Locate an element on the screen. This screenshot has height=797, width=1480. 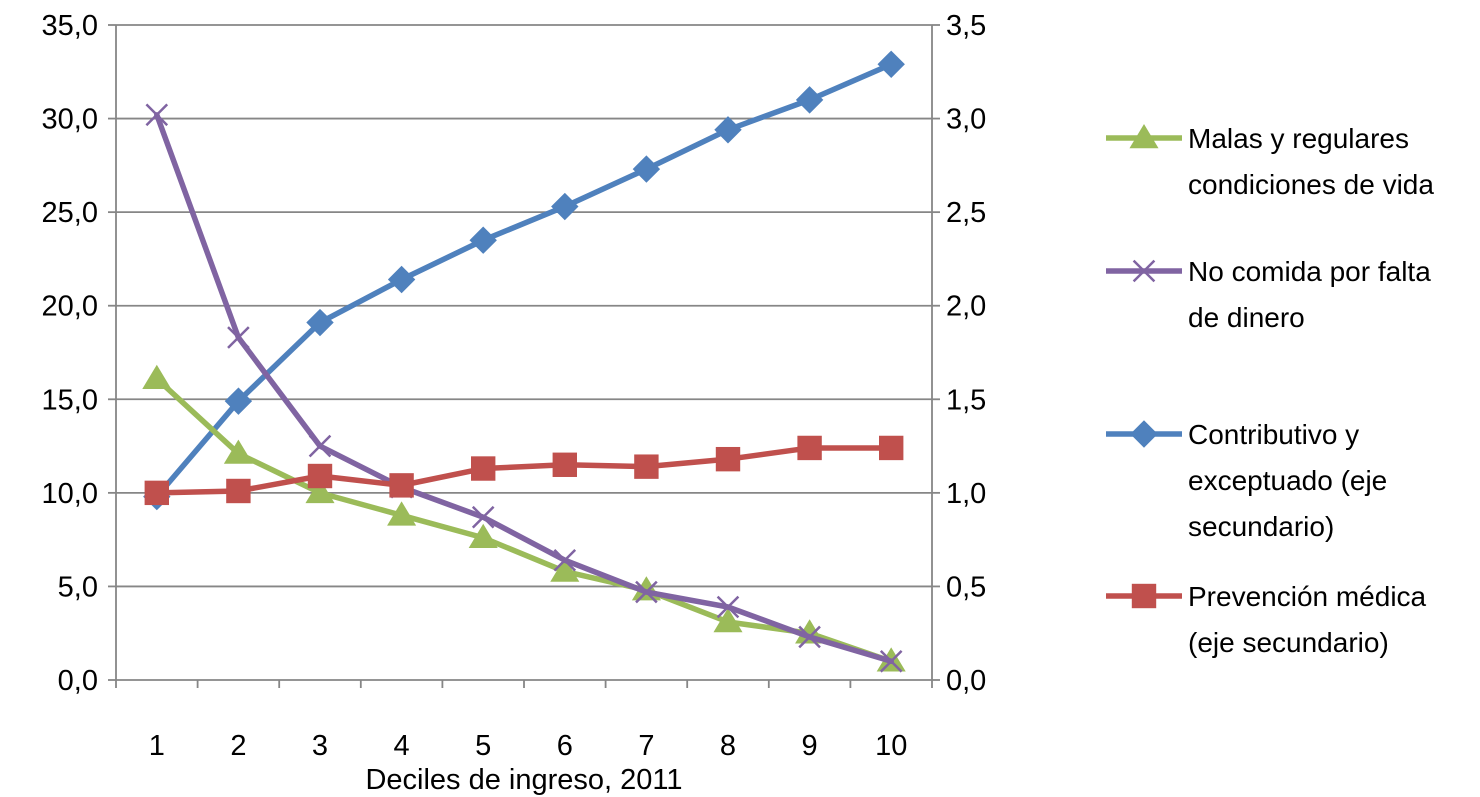
x-tick-label: 4 is located at coordinates (402, 746).